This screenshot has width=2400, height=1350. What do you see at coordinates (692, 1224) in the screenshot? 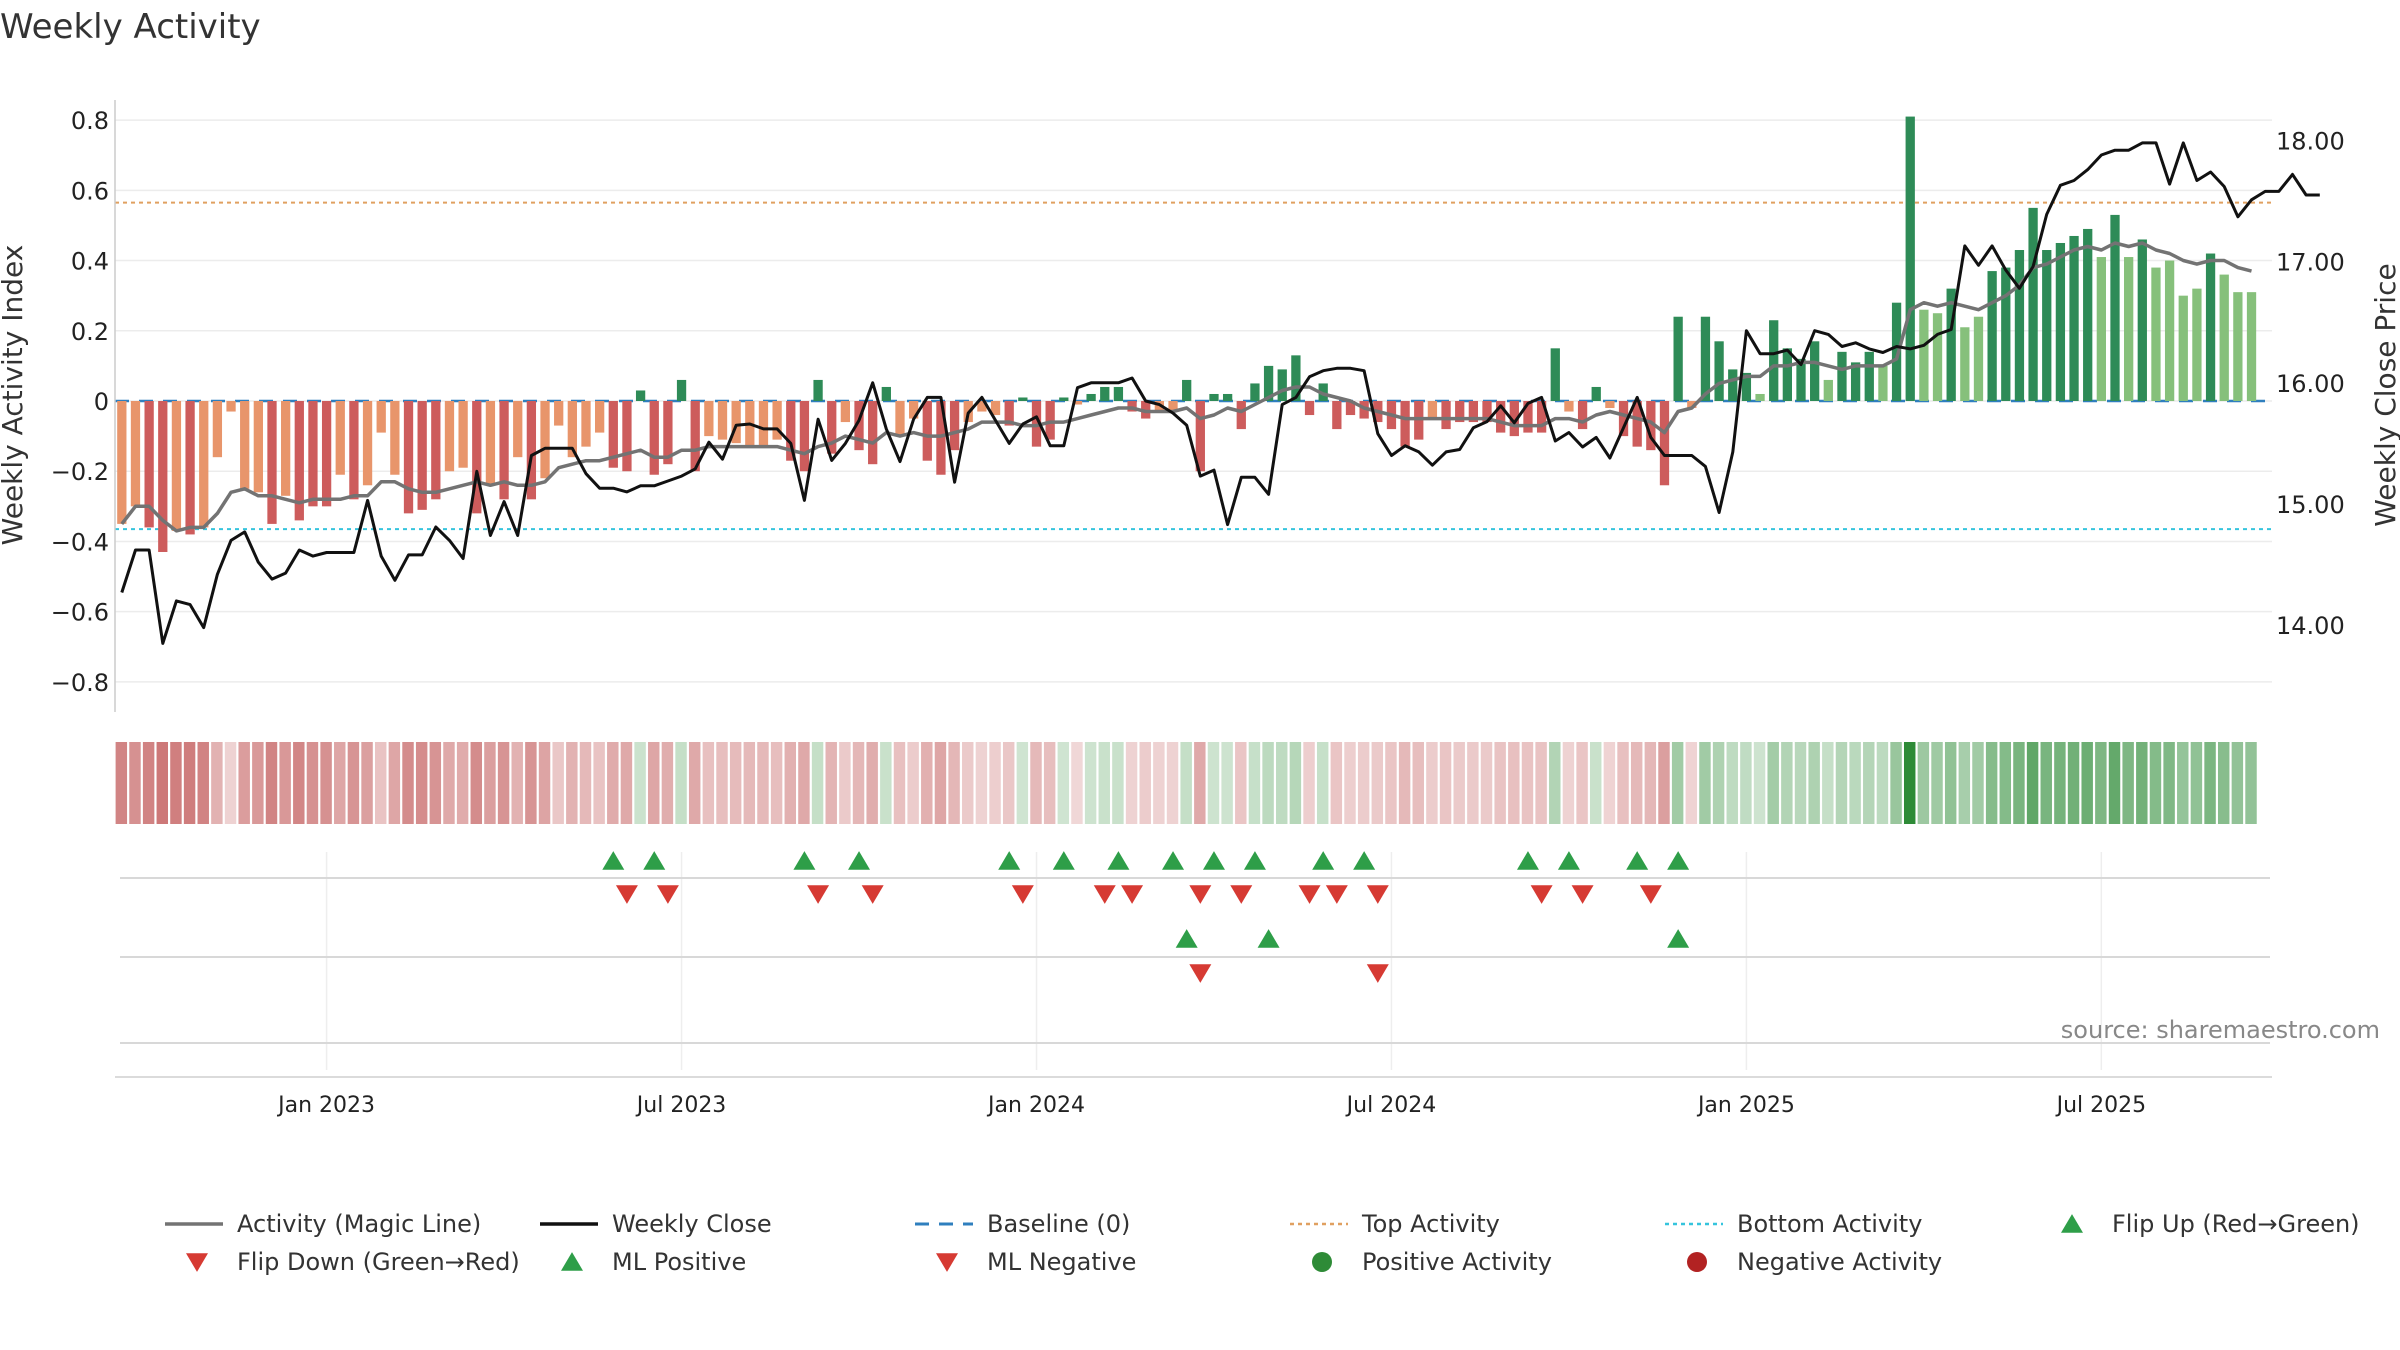
I see `legend-label: Weekly Close` at bounding box center [692, 1224].